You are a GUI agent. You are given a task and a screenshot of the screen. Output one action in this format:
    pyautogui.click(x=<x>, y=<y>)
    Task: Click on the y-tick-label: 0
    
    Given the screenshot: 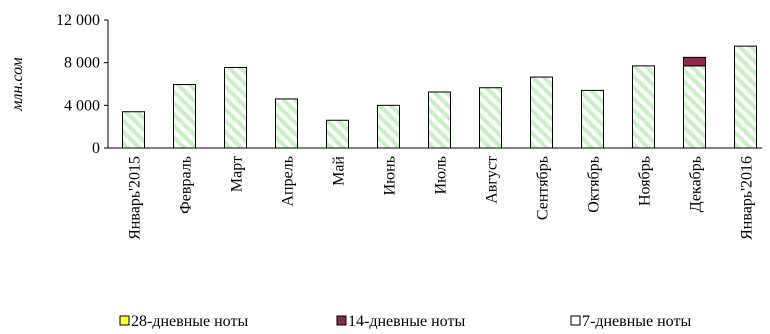 What is the action you would take?
    pyautogui.click(x=96, y=148)
    